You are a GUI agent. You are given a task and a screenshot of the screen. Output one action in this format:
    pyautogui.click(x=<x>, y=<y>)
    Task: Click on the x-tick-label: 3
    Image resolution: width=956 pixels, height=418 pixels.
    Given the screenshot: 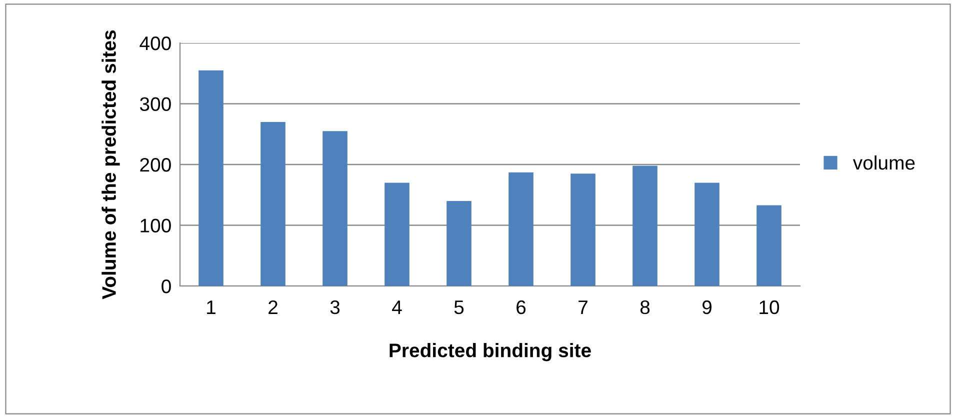 What is the action you would take?
    pyautogui.click(x=335, y=307)
    